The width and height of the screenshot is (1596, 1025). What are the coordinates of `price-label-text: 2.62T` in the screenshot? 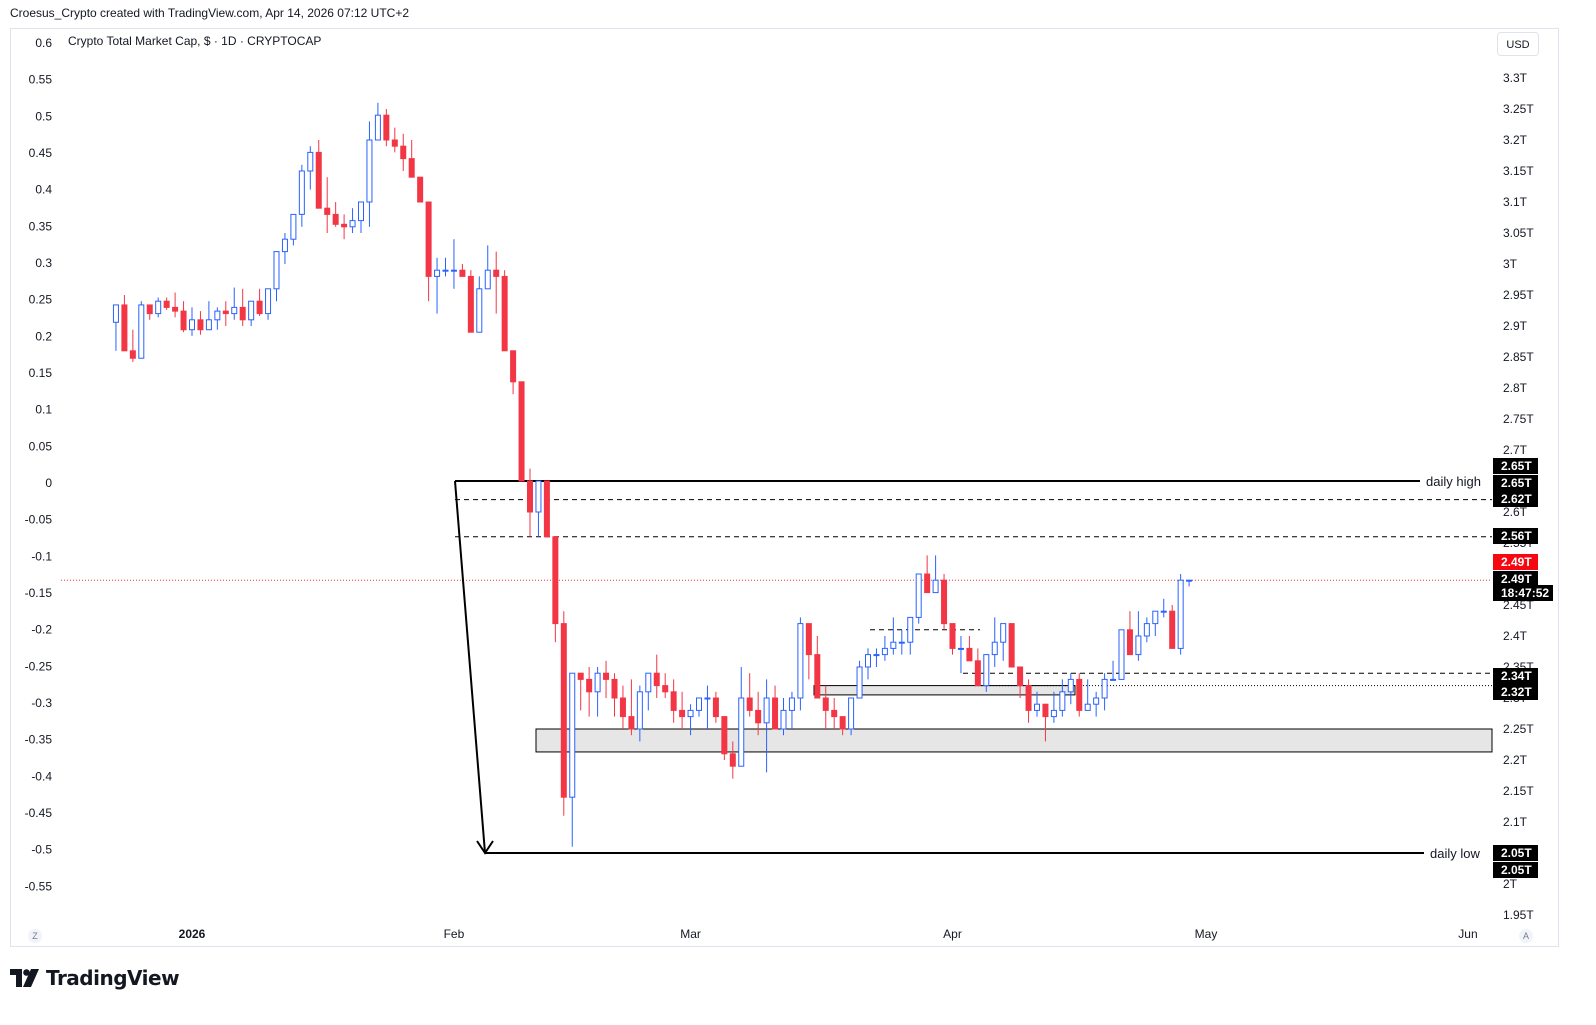 It's located at (1516, 499).